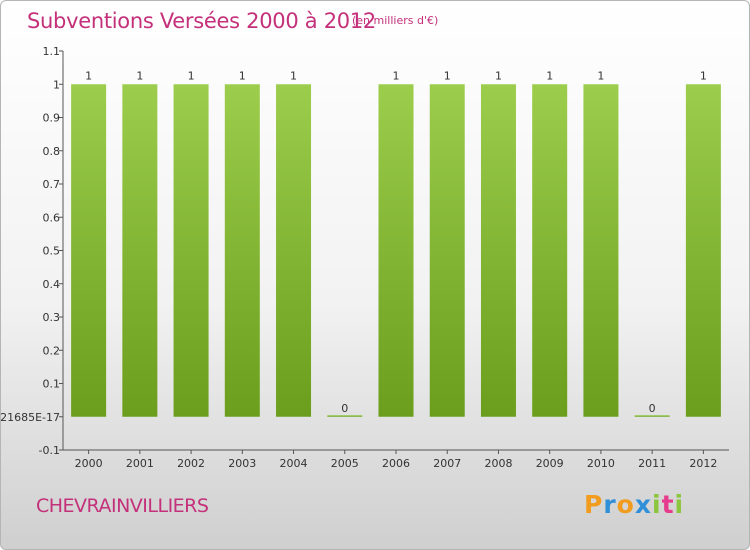 The image size is (750, 550). Describe the element at coordinates (191, 463) in the screenshot. I see `x-tick-label: 2002` at that location.